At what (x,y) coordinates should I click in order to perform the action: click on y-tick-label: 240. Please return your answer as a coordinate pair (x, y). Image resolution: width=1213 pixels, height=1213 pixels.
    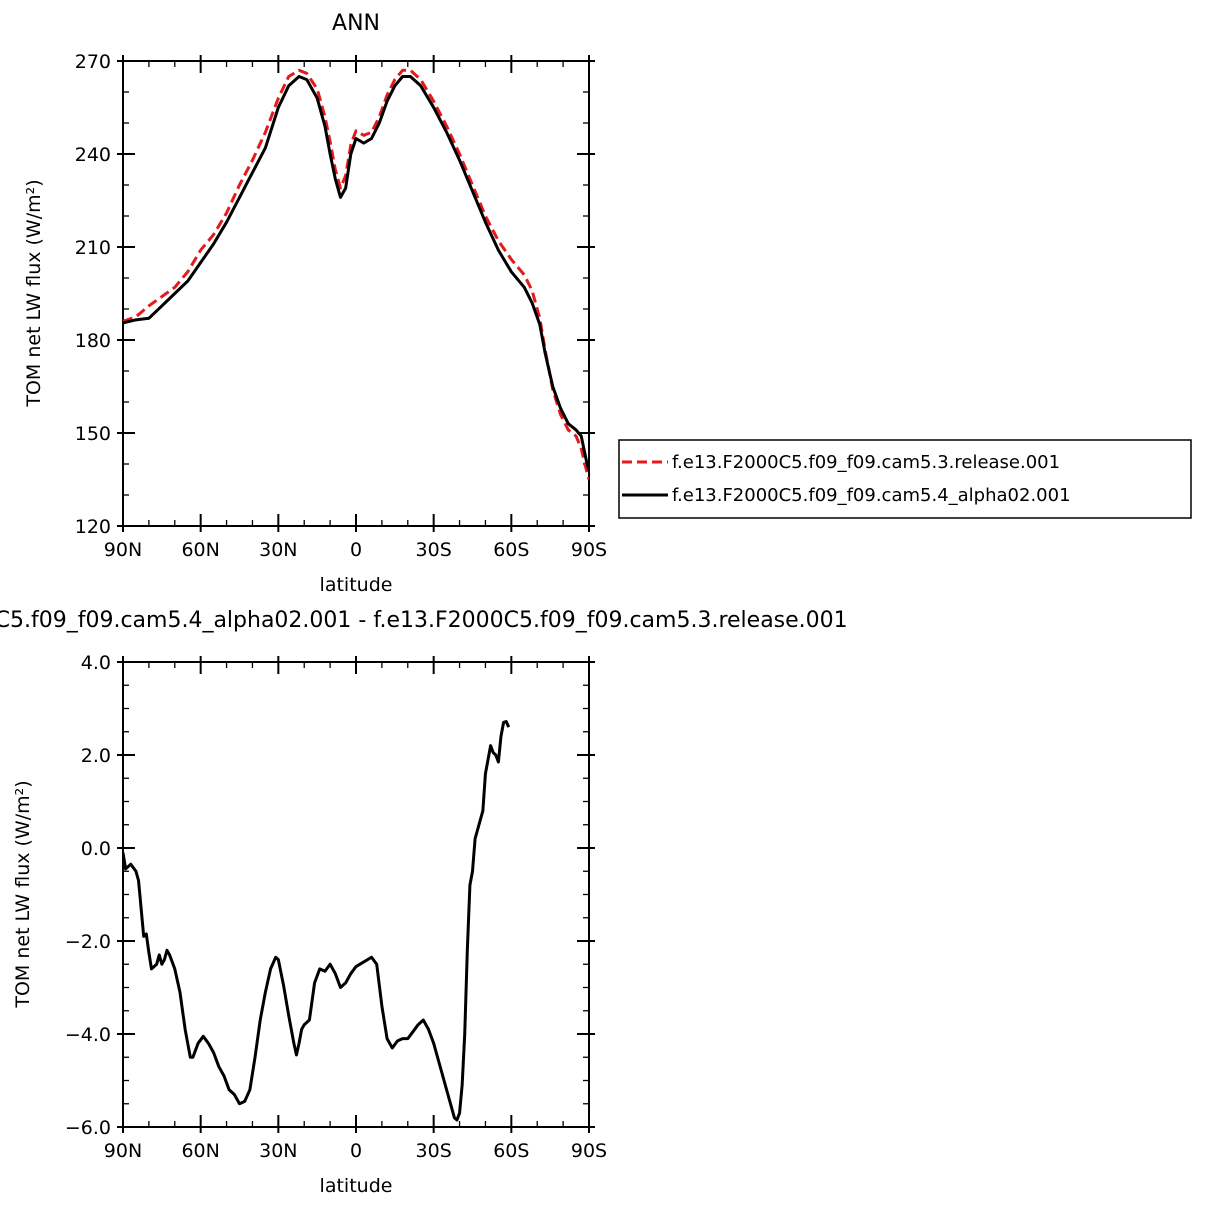
    Looking at the image, I should click on (93, 155).